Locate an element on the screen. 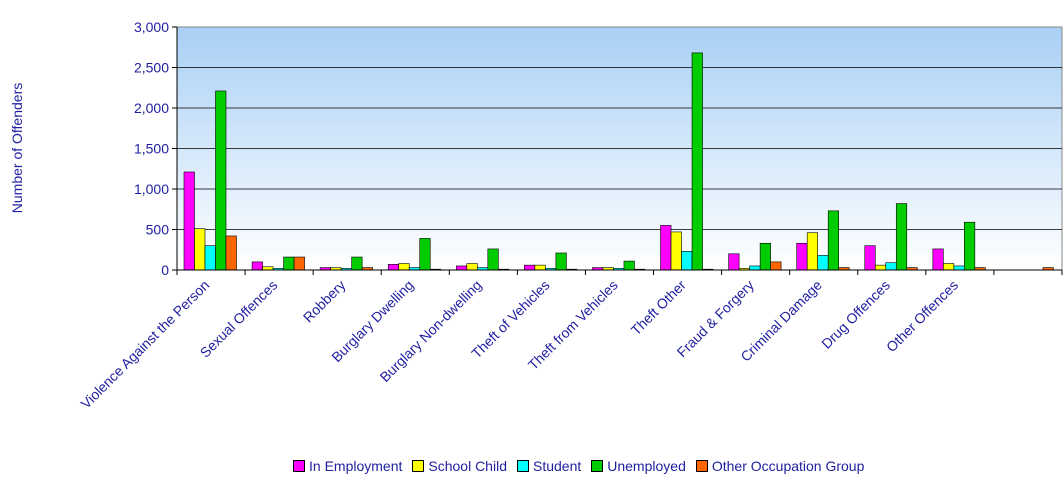 Image resolution: width=1063 pixels, height=484 pixels. legend-label: Other Occupation Group is located at coordinates (788, 466).